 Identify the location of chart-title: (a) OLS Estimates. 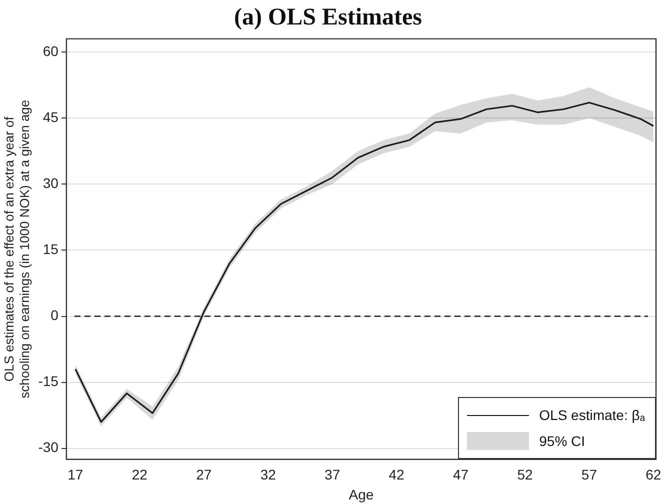
(328, 17).